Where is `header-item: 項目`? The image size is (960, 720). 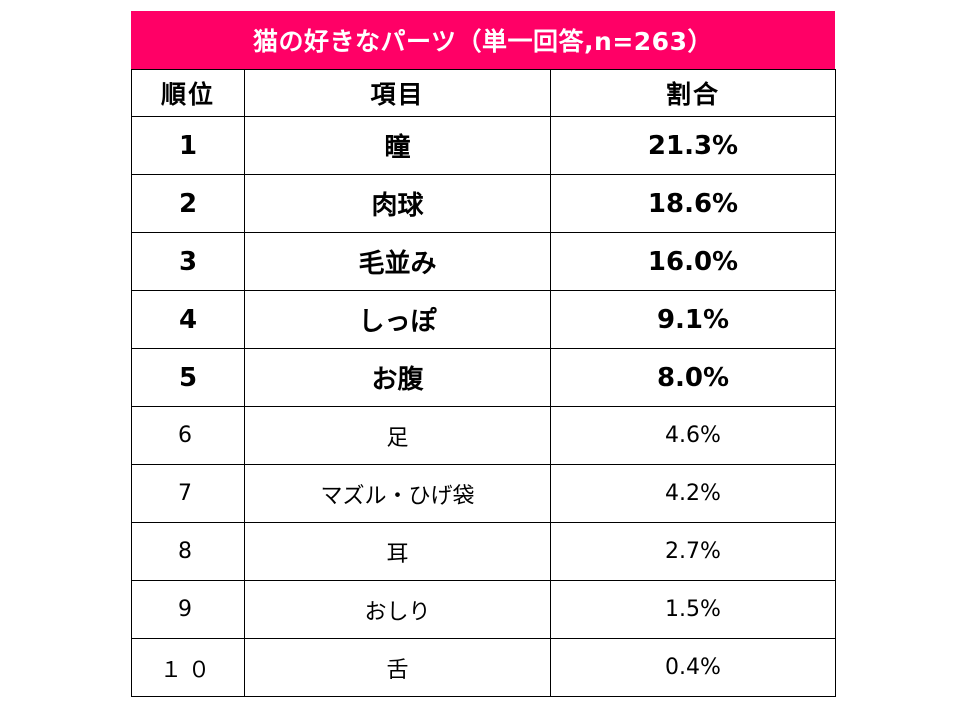 header-item: 項目 is located at coordinates (397, 93).